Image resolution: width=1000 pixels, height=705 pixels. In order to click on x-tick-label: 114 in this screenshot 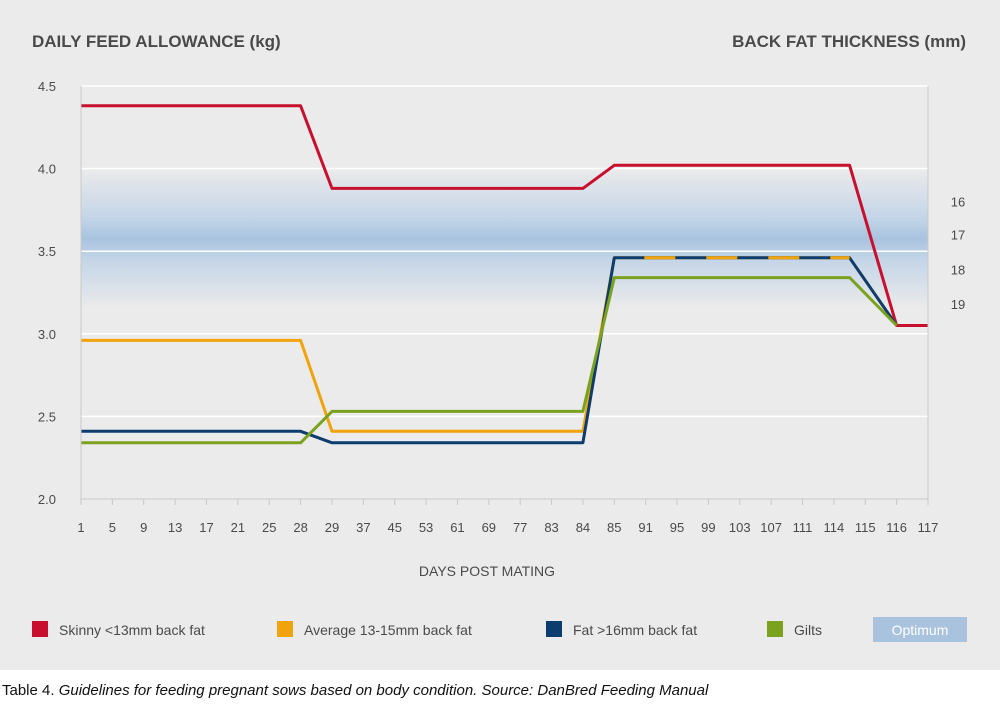, I will do `click(834, 527)`.